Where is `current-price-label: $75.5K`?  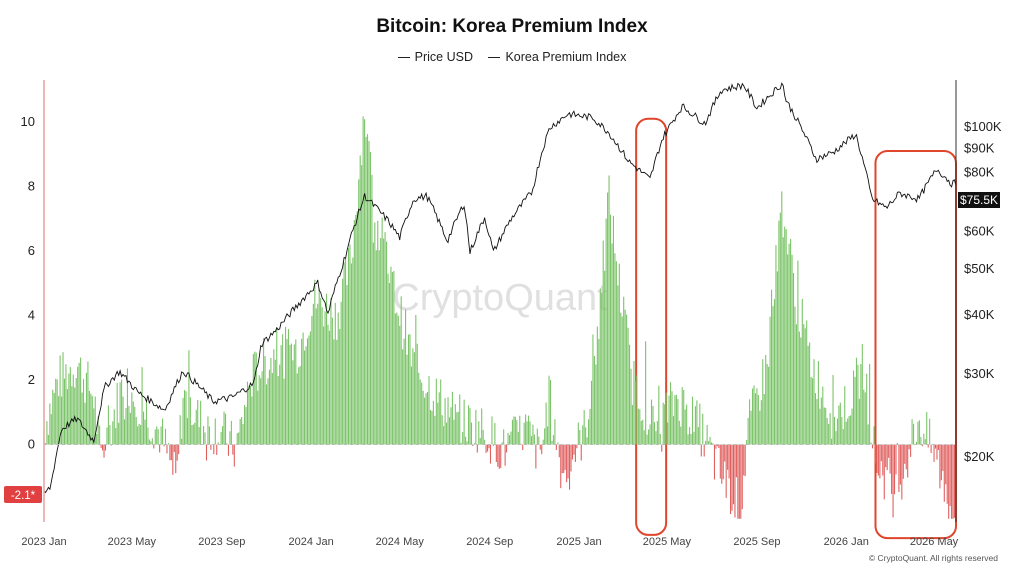 current-price-label: $75.5K is located at coordinates (979, 200).